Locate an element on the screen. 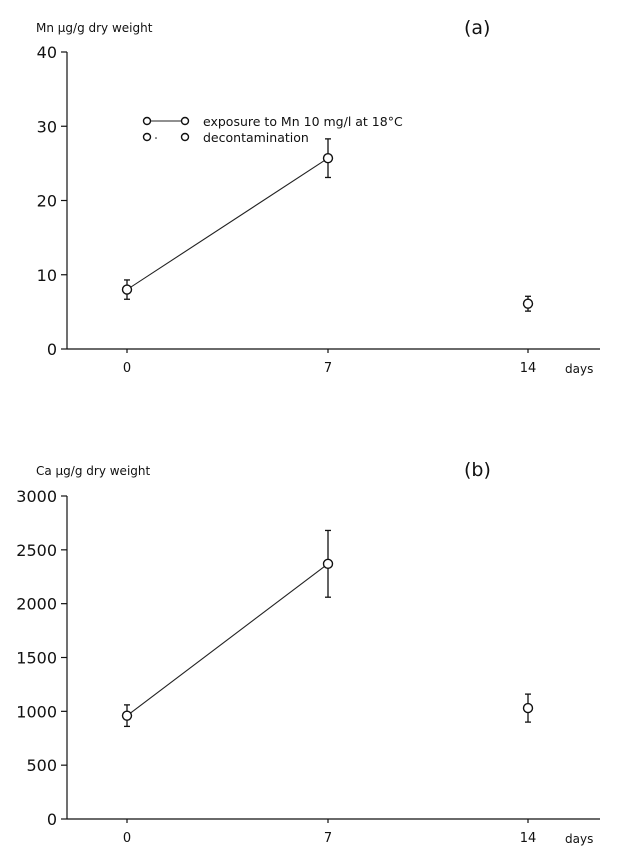  y-tick-label: 40 is located at coordinates (47, 52).